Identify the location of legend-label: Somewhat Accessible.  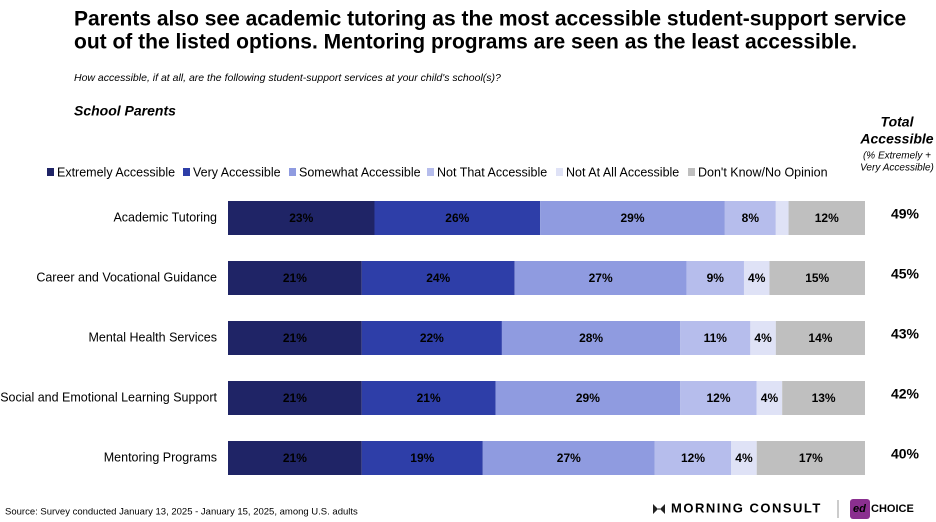
(360, 172).